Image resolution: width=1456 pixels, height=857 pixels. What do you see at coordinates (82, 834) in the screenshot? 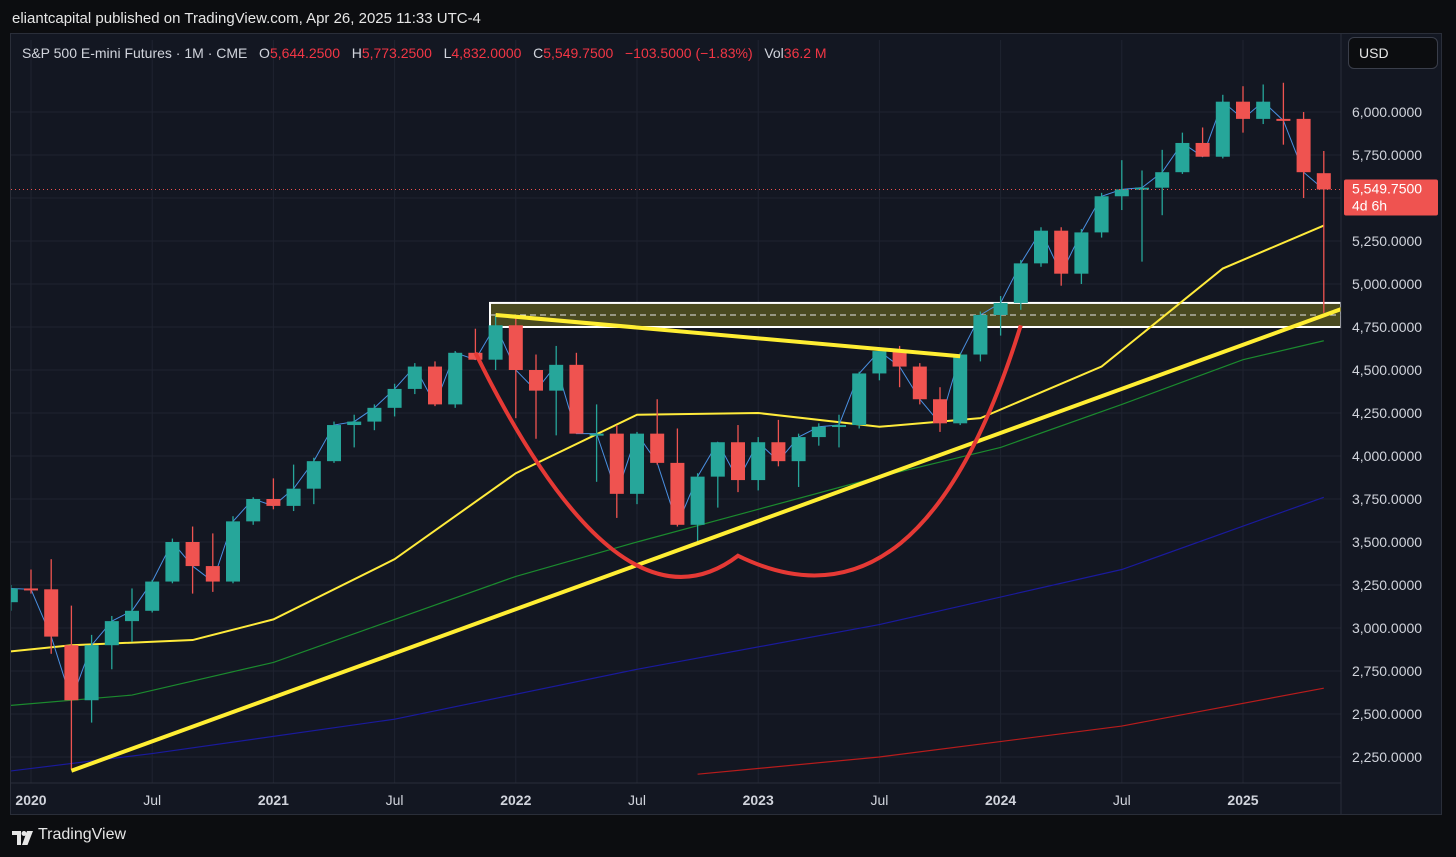
I see `tradingview-brand-text: TradingView` at bounding box center [82, 834].